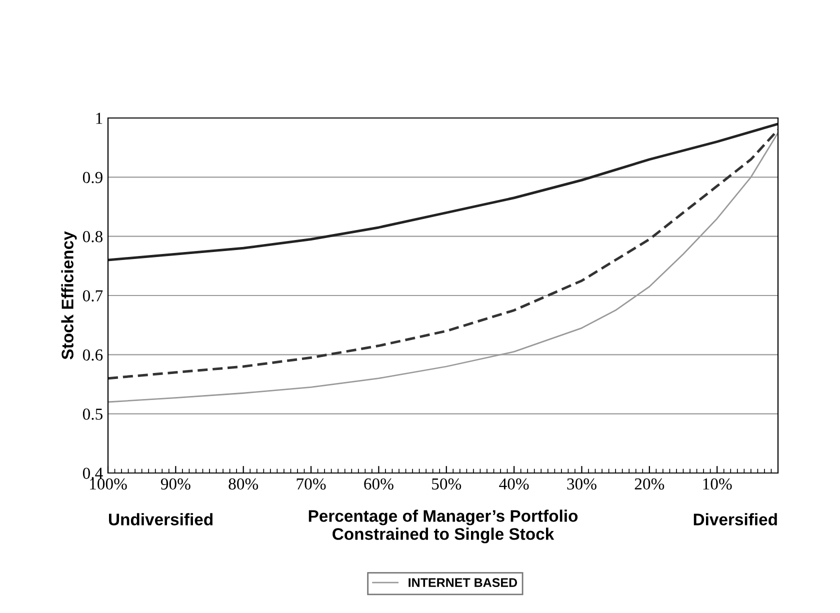 The height and width of the screenshot is (613, 840). What do you see at coordinates (160, 519) in the screenshot?
I see `text: Undiversified` at bounding box center [160, 519].